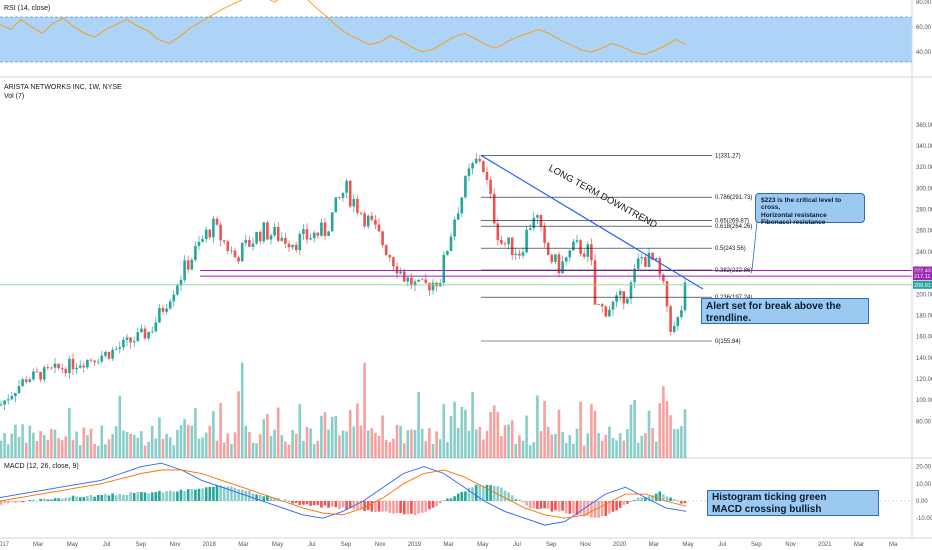 The width and height of the screenshot is (932, 550). I want to click on price-badge, so click(922, 270).